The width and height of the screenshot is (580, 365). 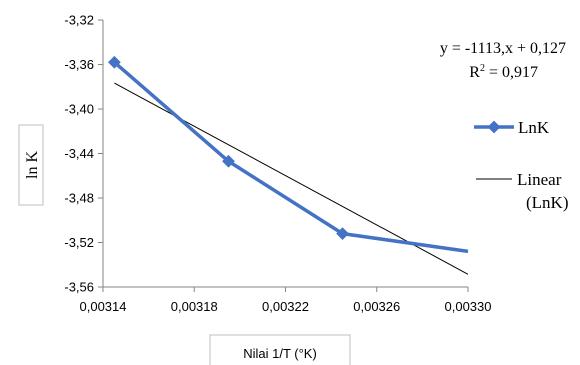 What do you see at coordinates (482, 68) in the screenshot?
I see `r-squared-superscript: 2` at bounding box center [482, 68].